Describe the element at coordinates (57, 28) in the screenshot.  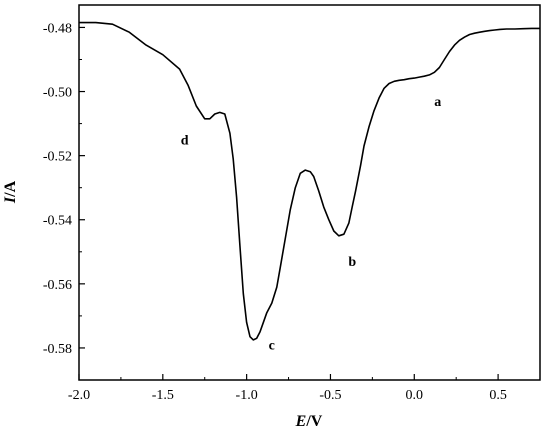
I see `y-tick-label: -0.48` at that location.